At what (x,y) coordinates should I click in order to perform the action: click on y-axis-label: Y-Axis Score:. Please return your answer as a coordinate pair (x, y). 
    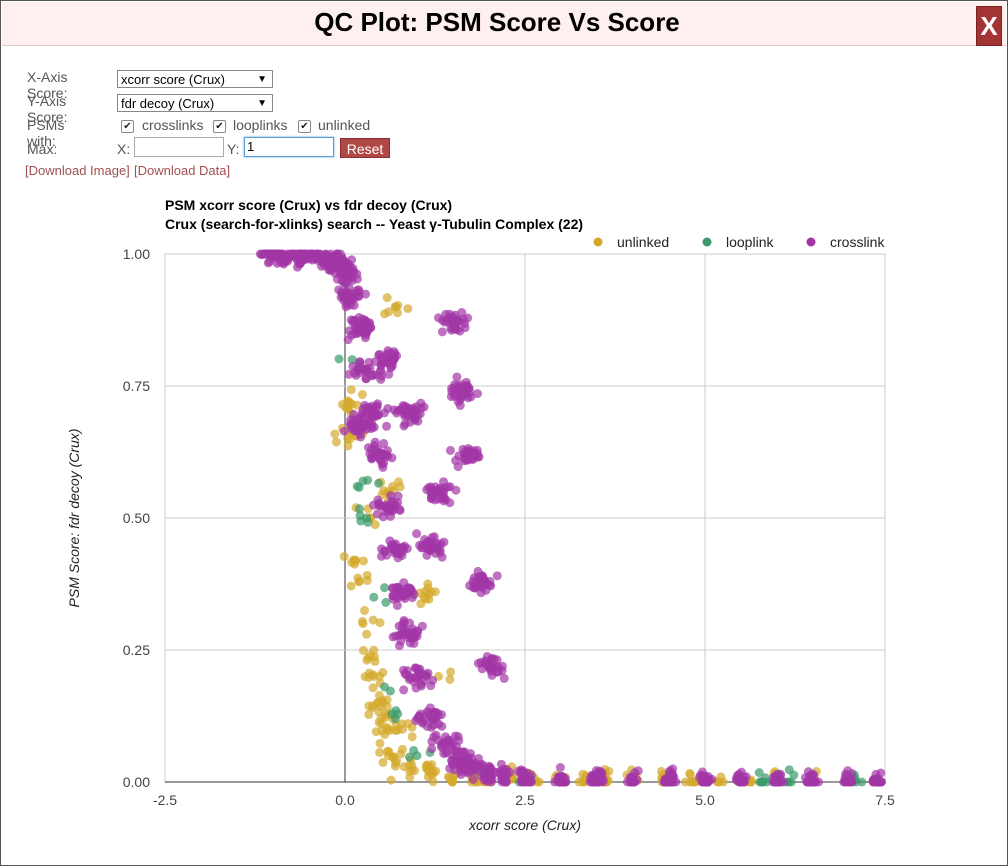
    Looking at the image, I should click on (47, 109).